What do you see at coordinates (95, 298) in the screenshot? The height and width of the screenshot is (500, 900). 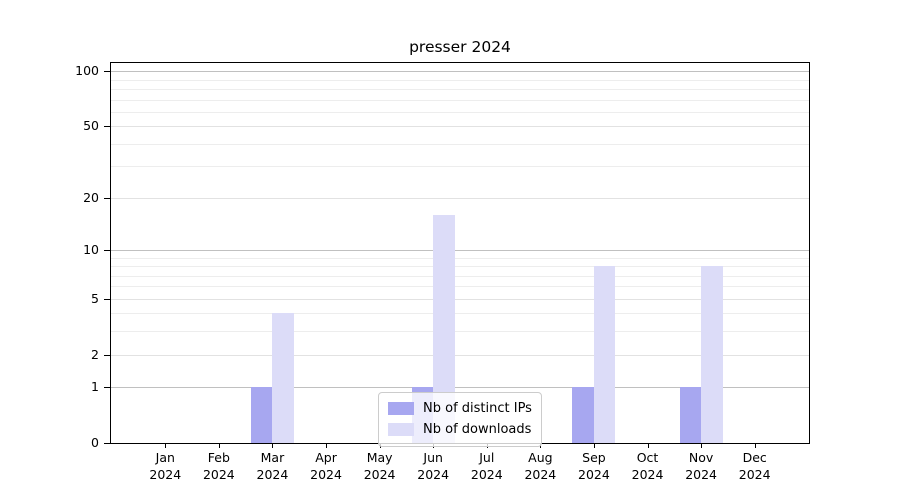 I see `y-tick-label: 5` at bounding box center [95, 298].